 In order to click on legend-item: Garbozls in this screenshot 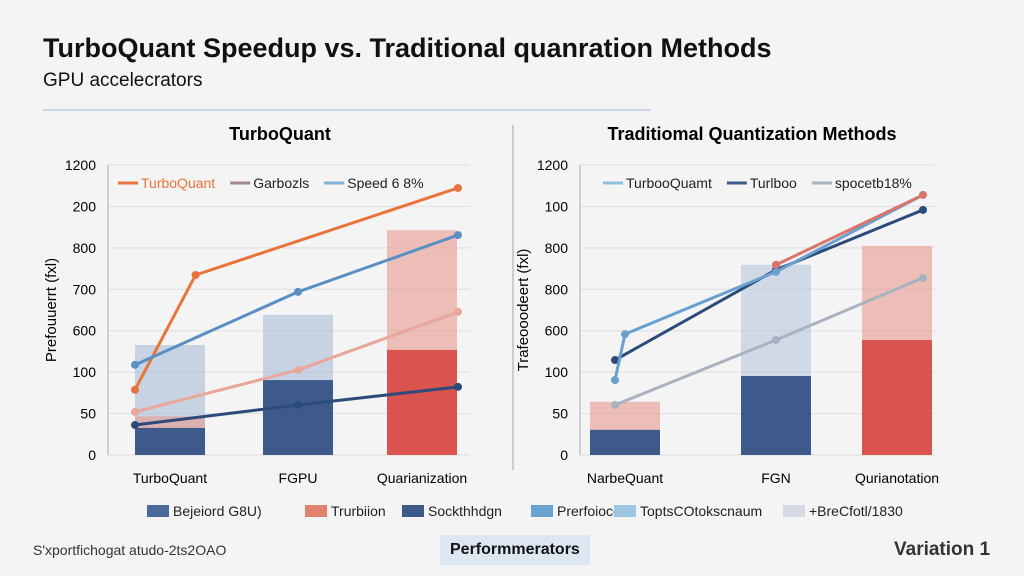, I will do `click(281, 183)`.